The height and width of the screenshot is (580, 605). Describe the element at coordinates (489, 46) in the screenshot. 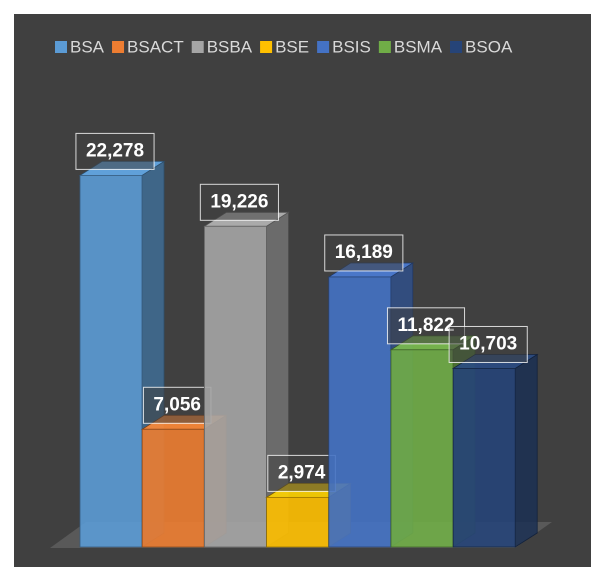

I see `legend-text: BSOA` at that location.